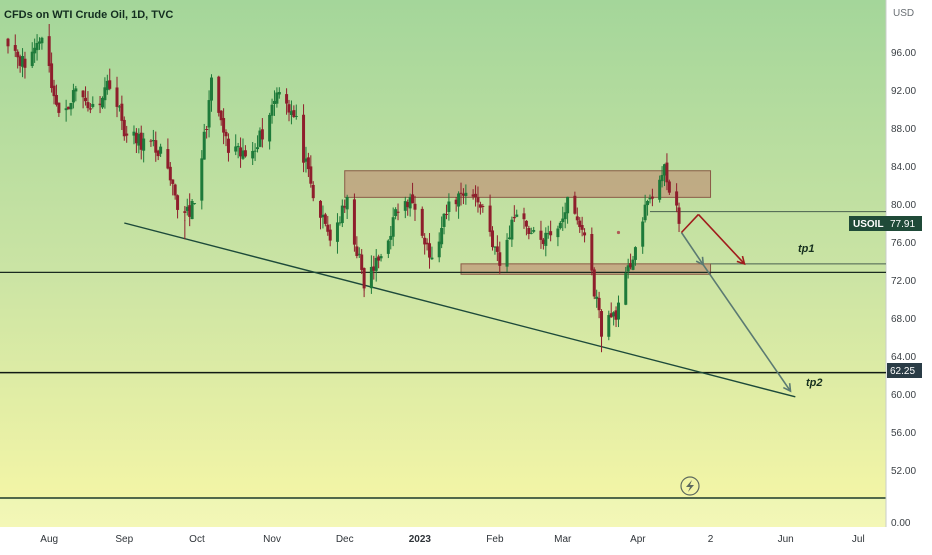  I want to click on price-tick-label: 64.00, so click(903, 357).